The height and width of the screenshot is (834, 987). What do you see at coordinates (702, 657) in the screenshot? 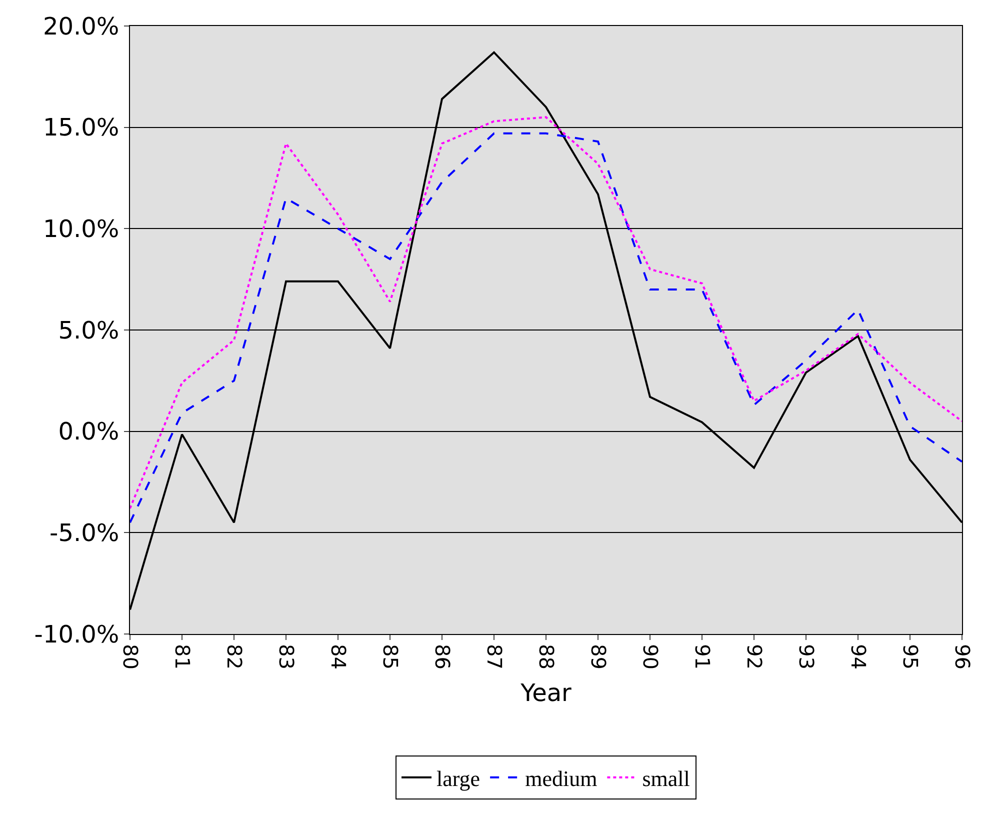
I see `x-tick-label: 91` at bounding box center [702, 657].